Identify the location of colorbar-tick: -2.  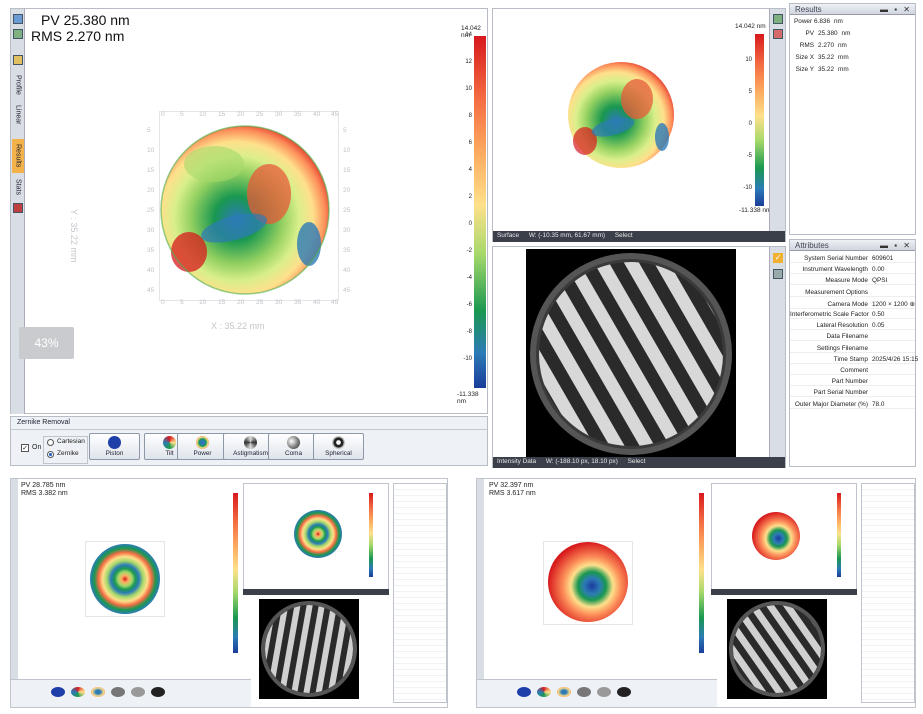
(469, 251).